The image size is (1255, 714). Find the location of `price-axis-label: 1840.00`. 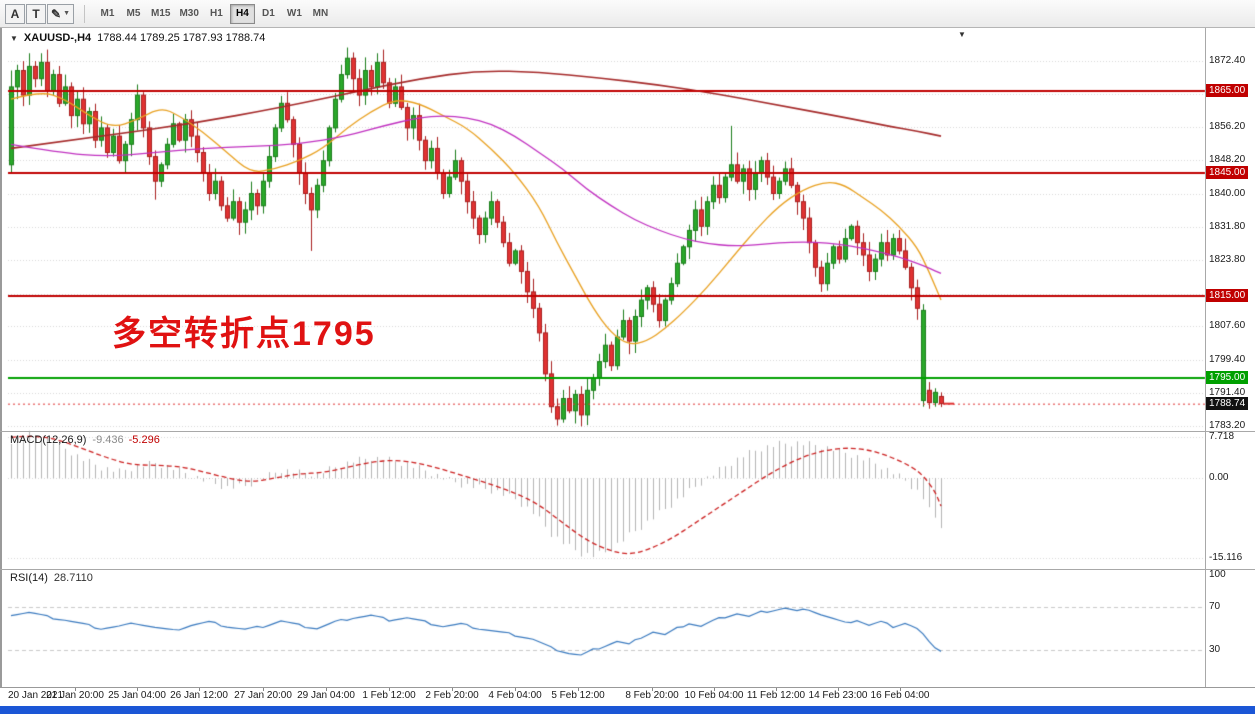

price-axis-label: 1840.00 is located at coordinates (1227, 193).